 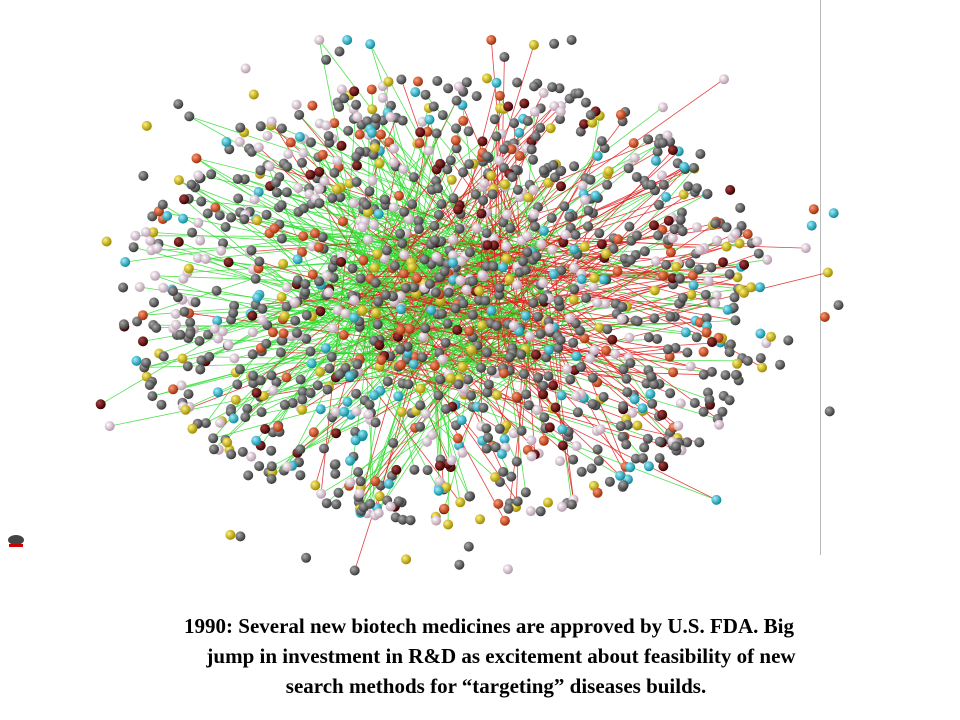 I want to click on logo, so click(x=16, y=541).